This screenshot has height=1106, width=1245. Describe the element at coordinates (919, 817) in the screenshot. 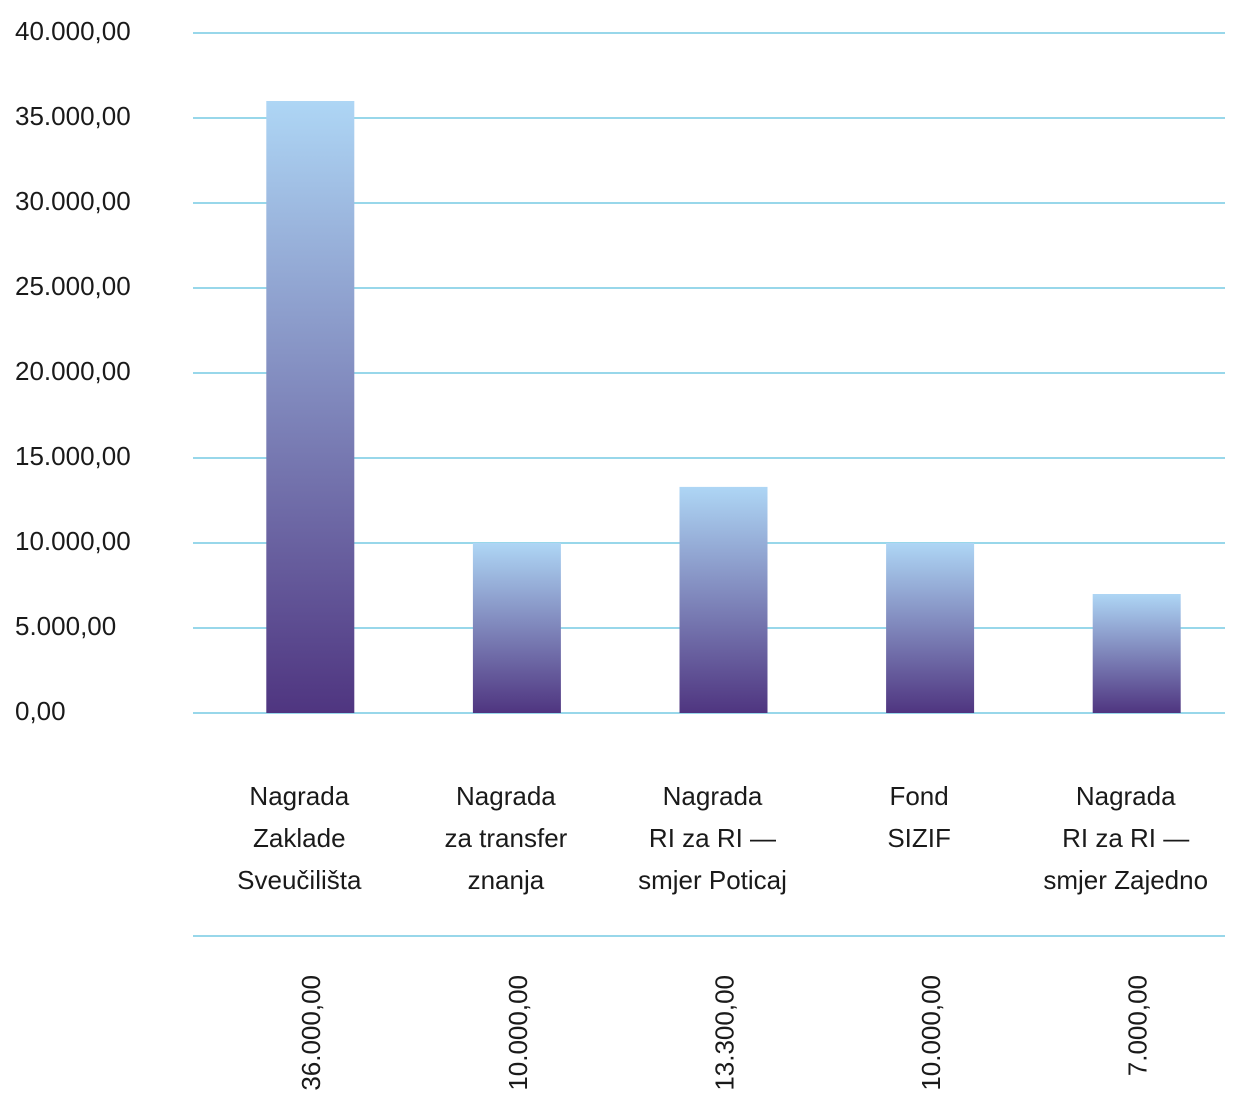

I see `x-tick-label: Fond SIZIF` at that location.